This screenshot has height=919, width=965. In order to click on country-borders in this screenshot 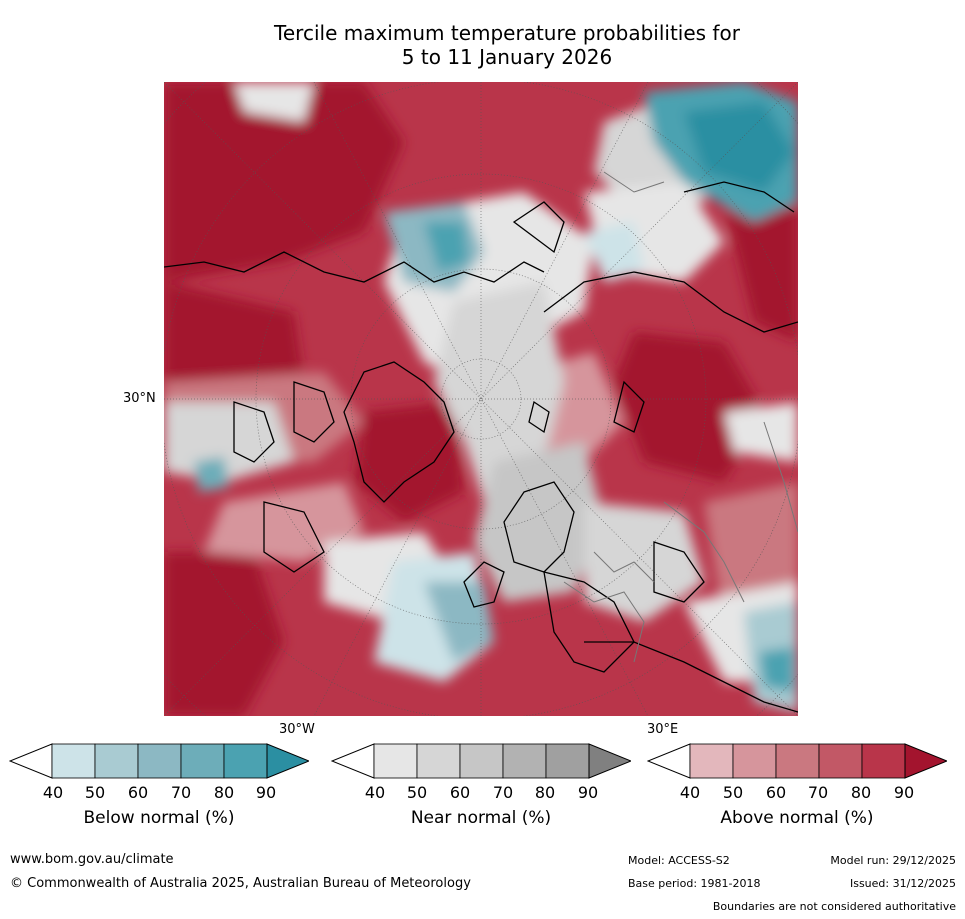, I will do `click(680, 417)`.